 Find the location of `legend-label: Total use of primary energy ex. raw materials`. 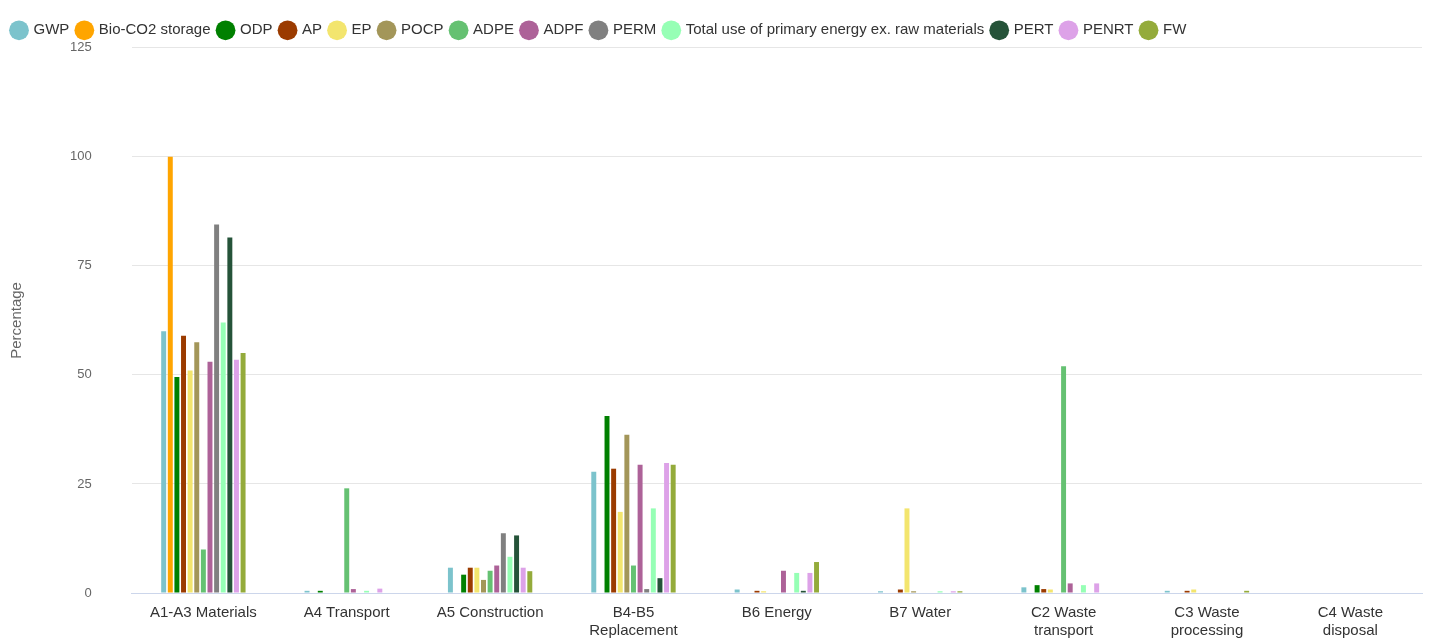

legend-label: Total use of primary energy ex. raw materials is located at coordinates (835, 29).